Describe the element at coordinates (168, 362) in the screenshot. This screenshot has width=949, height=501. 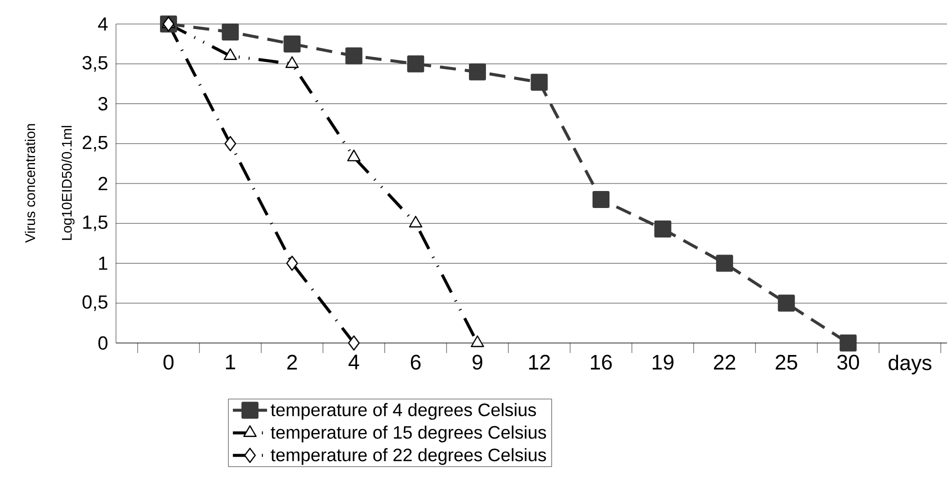
I see `x-tick-label: 0` at that location.